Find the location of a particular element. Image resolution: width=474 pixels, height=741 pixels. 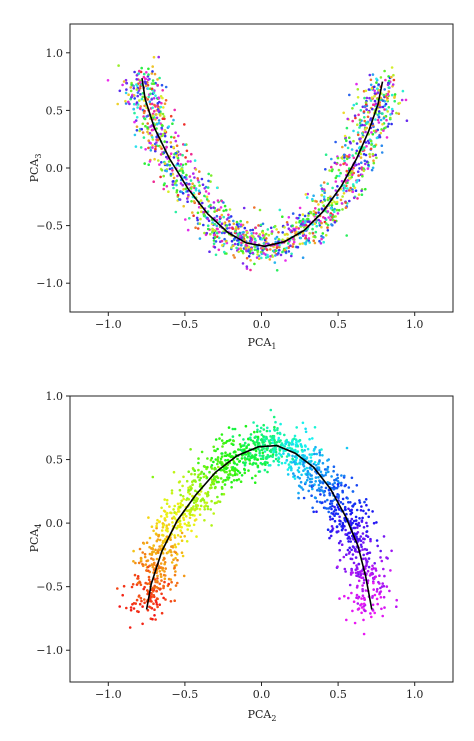

y-tick-label: 0.0 is located at coordinates (55, 523).